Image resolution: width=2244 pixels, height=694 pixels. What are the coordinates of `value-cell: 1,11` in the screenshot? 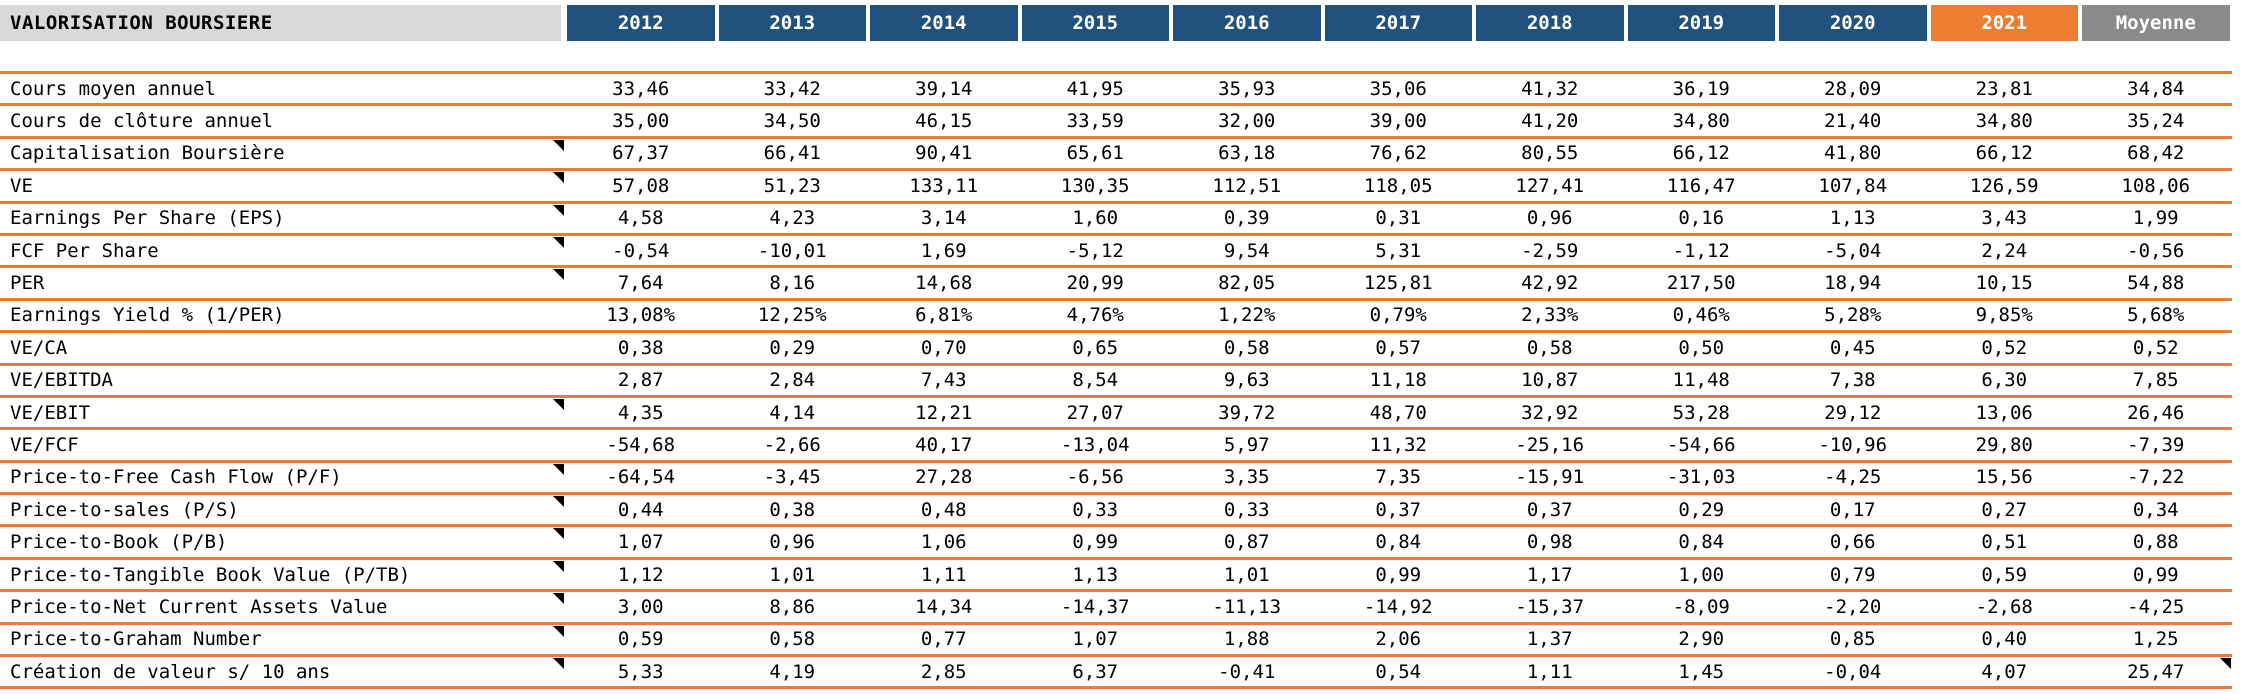 It's located at (943, 574).